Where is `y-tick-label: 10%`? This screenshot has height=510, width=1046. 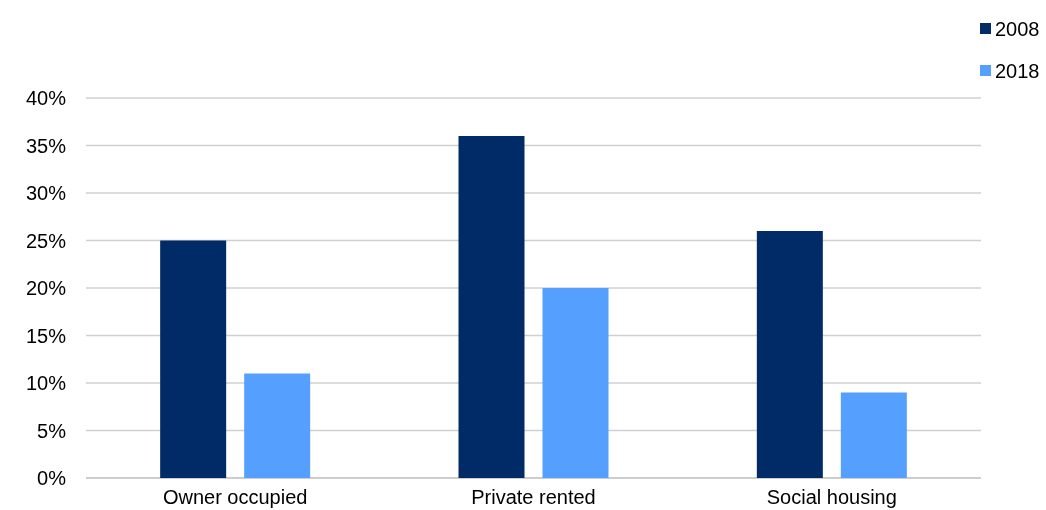 y-tick-label: 10% is located at coordinates (46, 383).